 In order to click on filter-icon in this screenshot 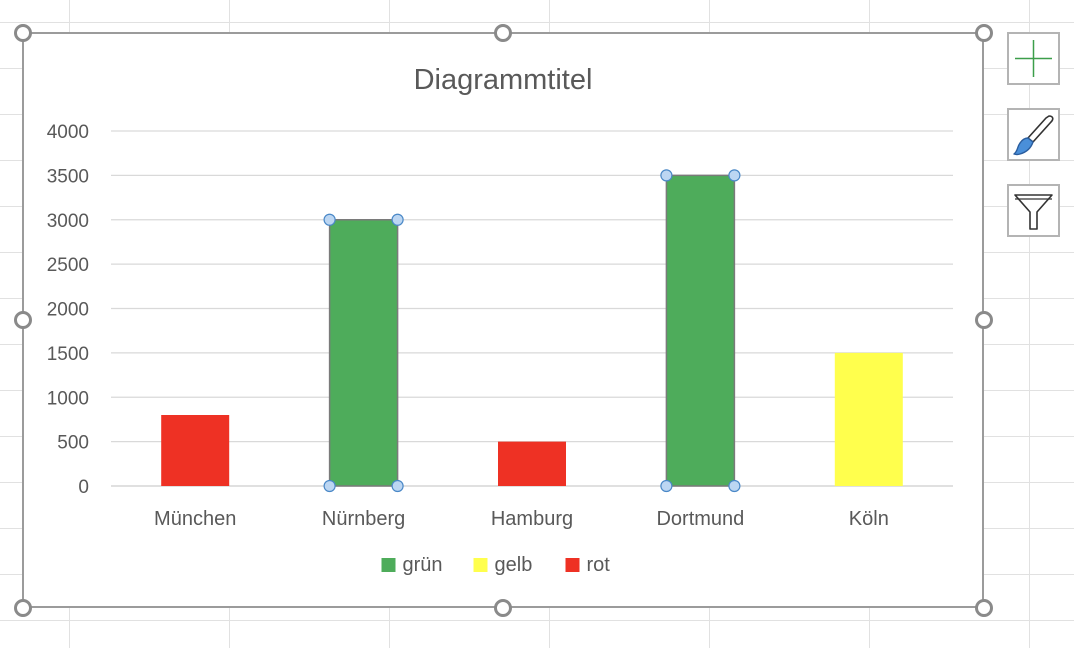, I will do `click(1033, 212)`.